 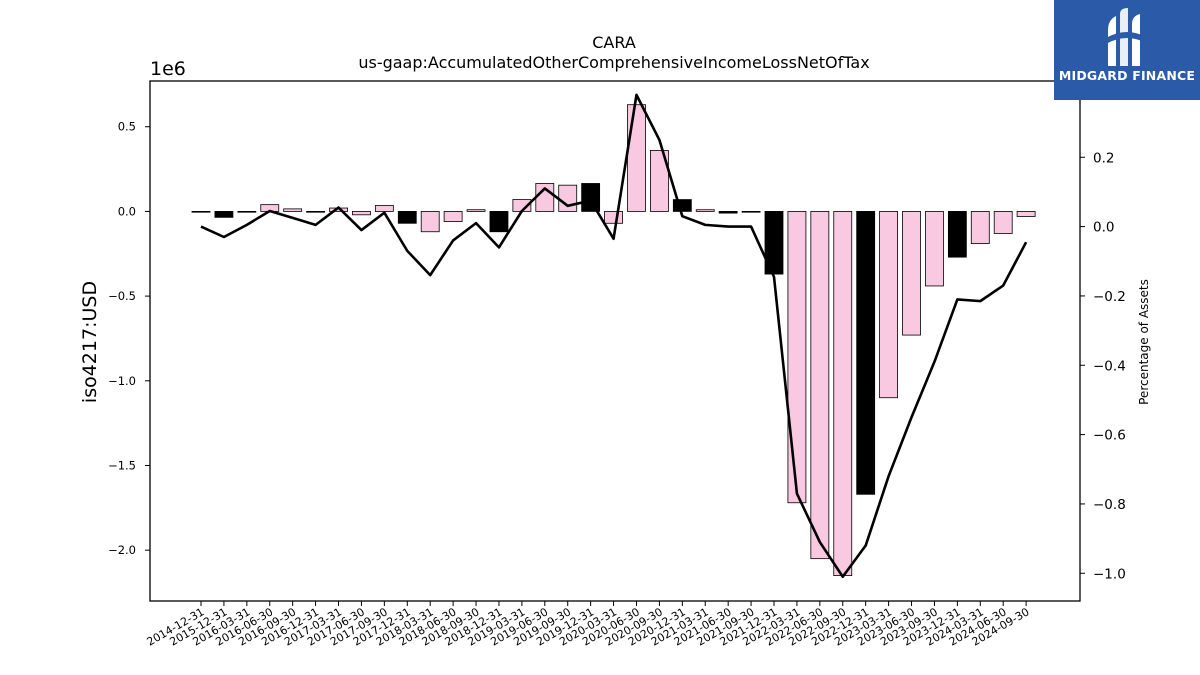 I want to click on y-tick-label: −2.0, so click(x=122, y=550).